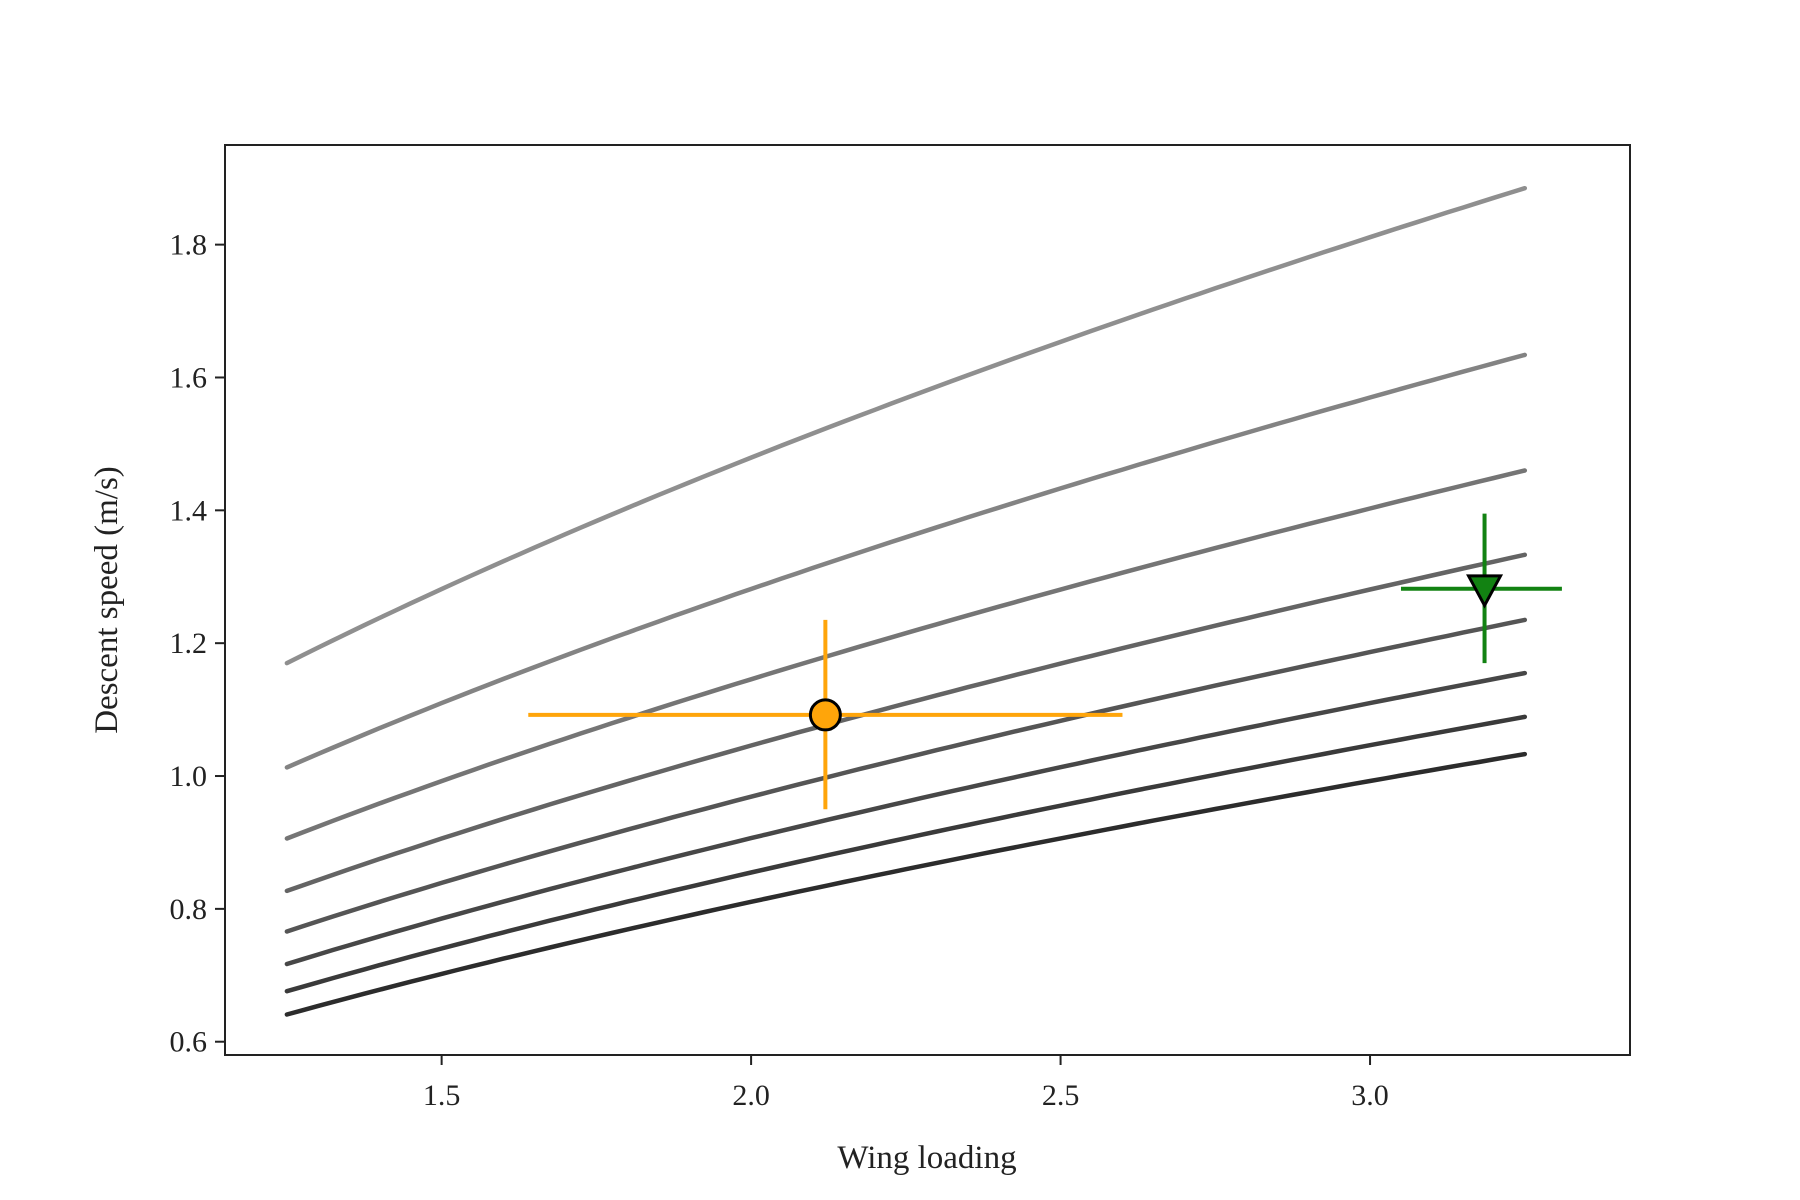 The width and height of the screenshot is (1800, 1200). Describe the element at coordinates (189, 377) in the screenshot. I see `y-tick-label: 1.6` at that location.